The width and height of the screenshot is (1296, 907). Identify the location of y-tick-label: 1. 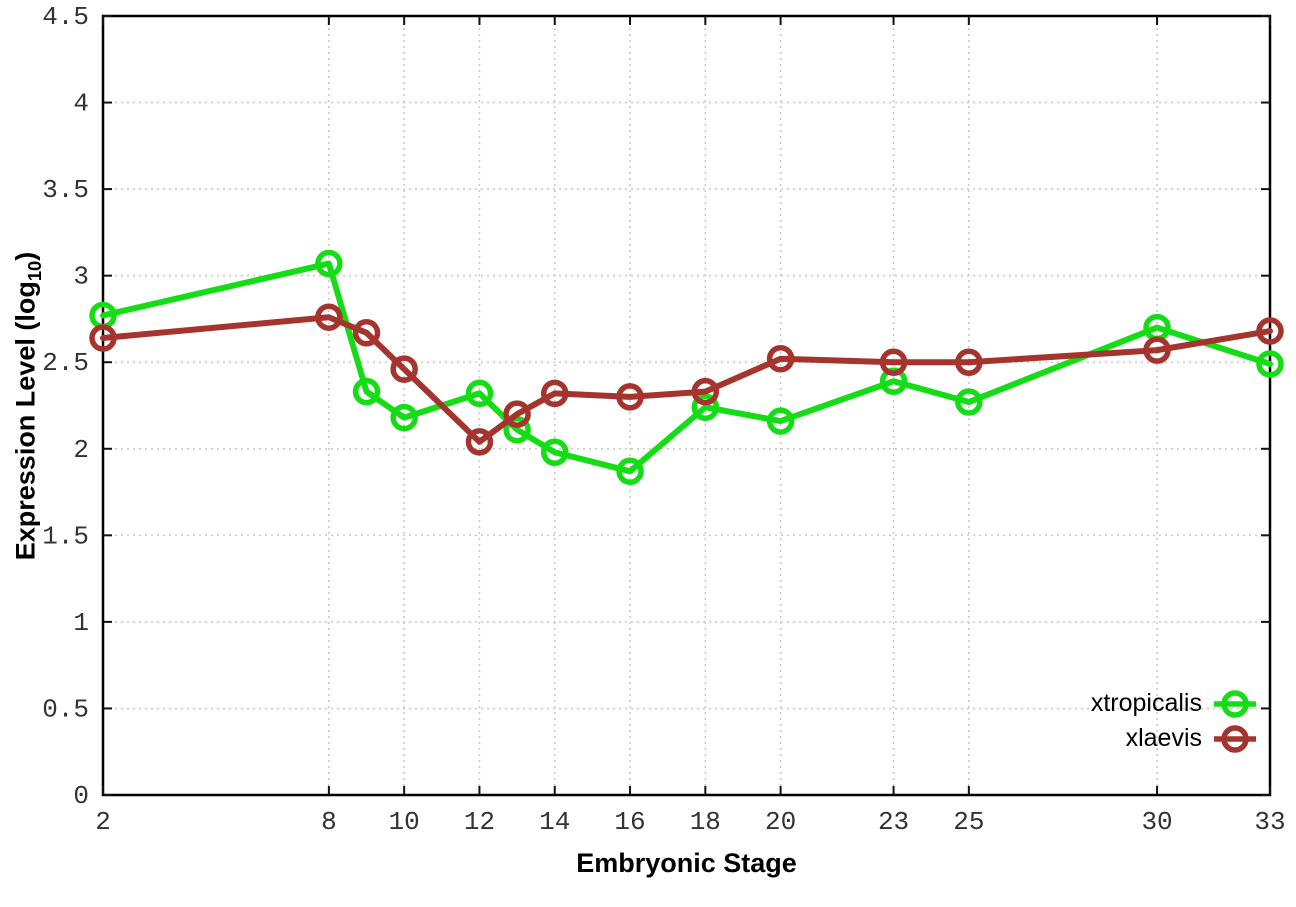
(81, 623).